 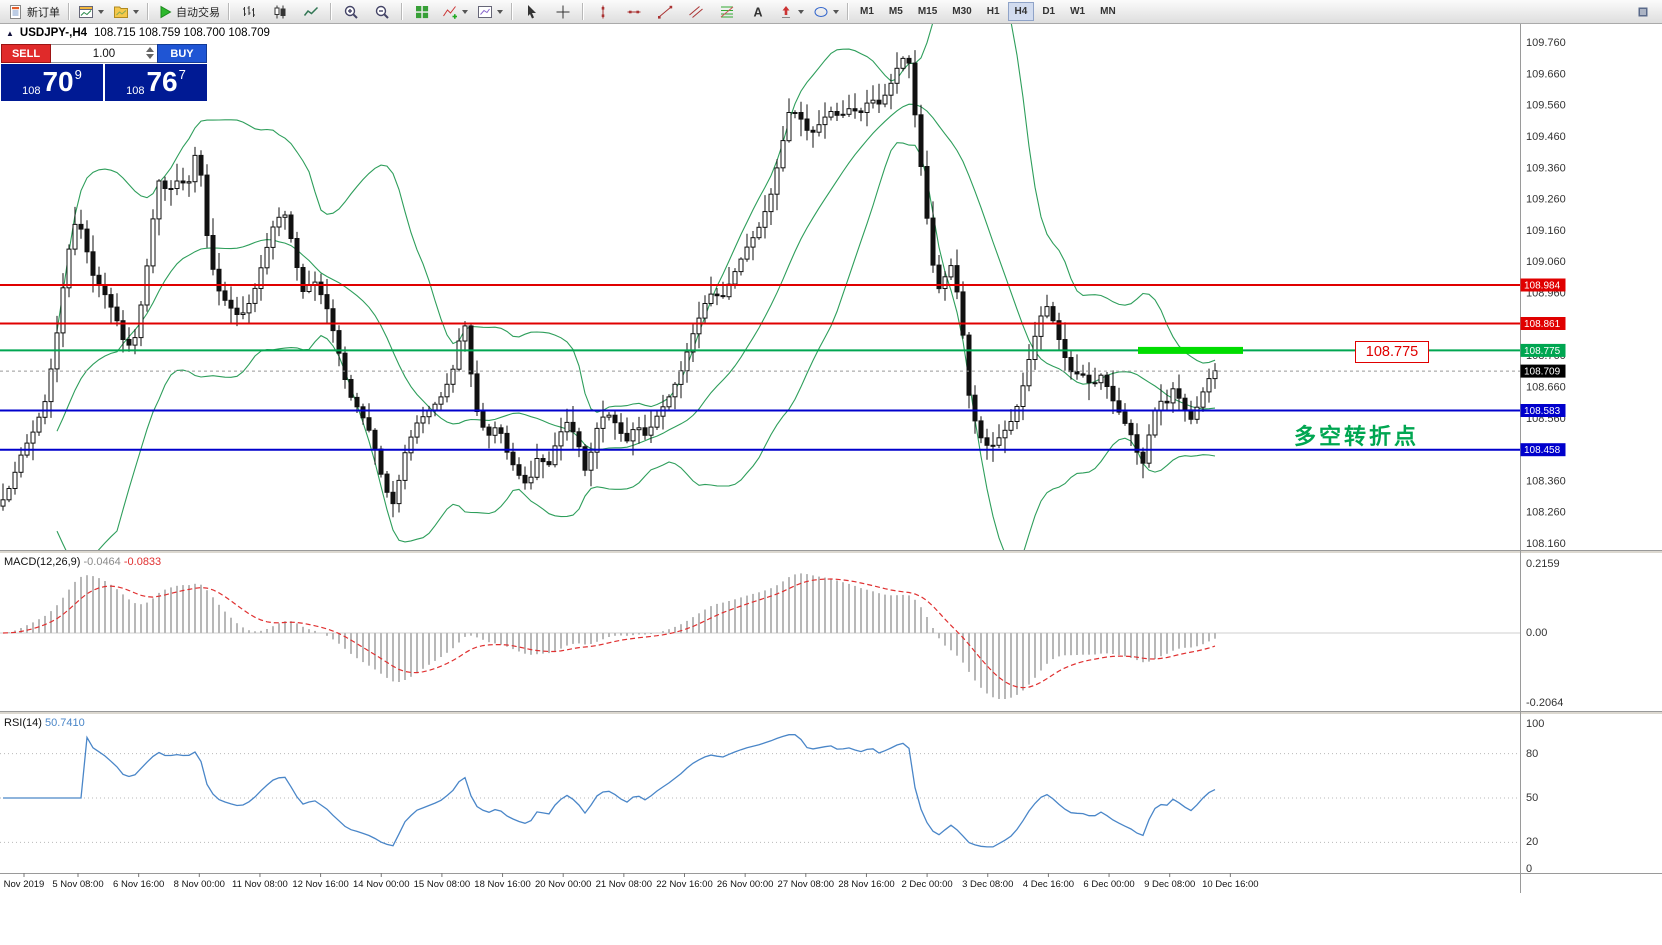 What do you see at coordinates (1169, 884) in the screenshot?
I see `svg-text: 9 Dec 08:00` at bounding box center [1169, 884].